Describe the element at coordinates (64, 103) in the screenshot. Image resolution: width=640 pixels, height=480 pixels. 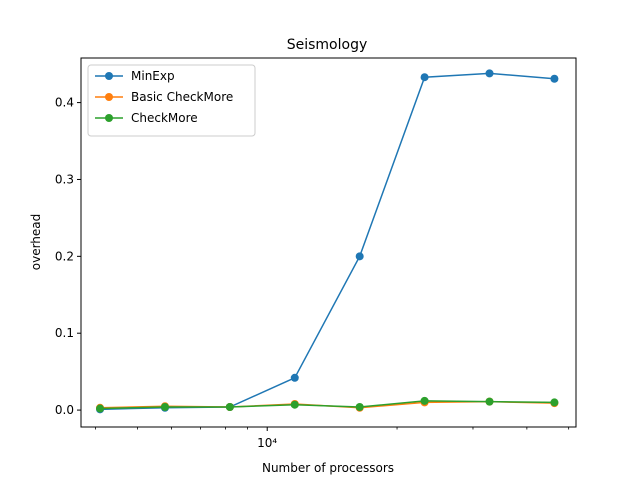
I see `y-tick-label: 0.4` at that location.